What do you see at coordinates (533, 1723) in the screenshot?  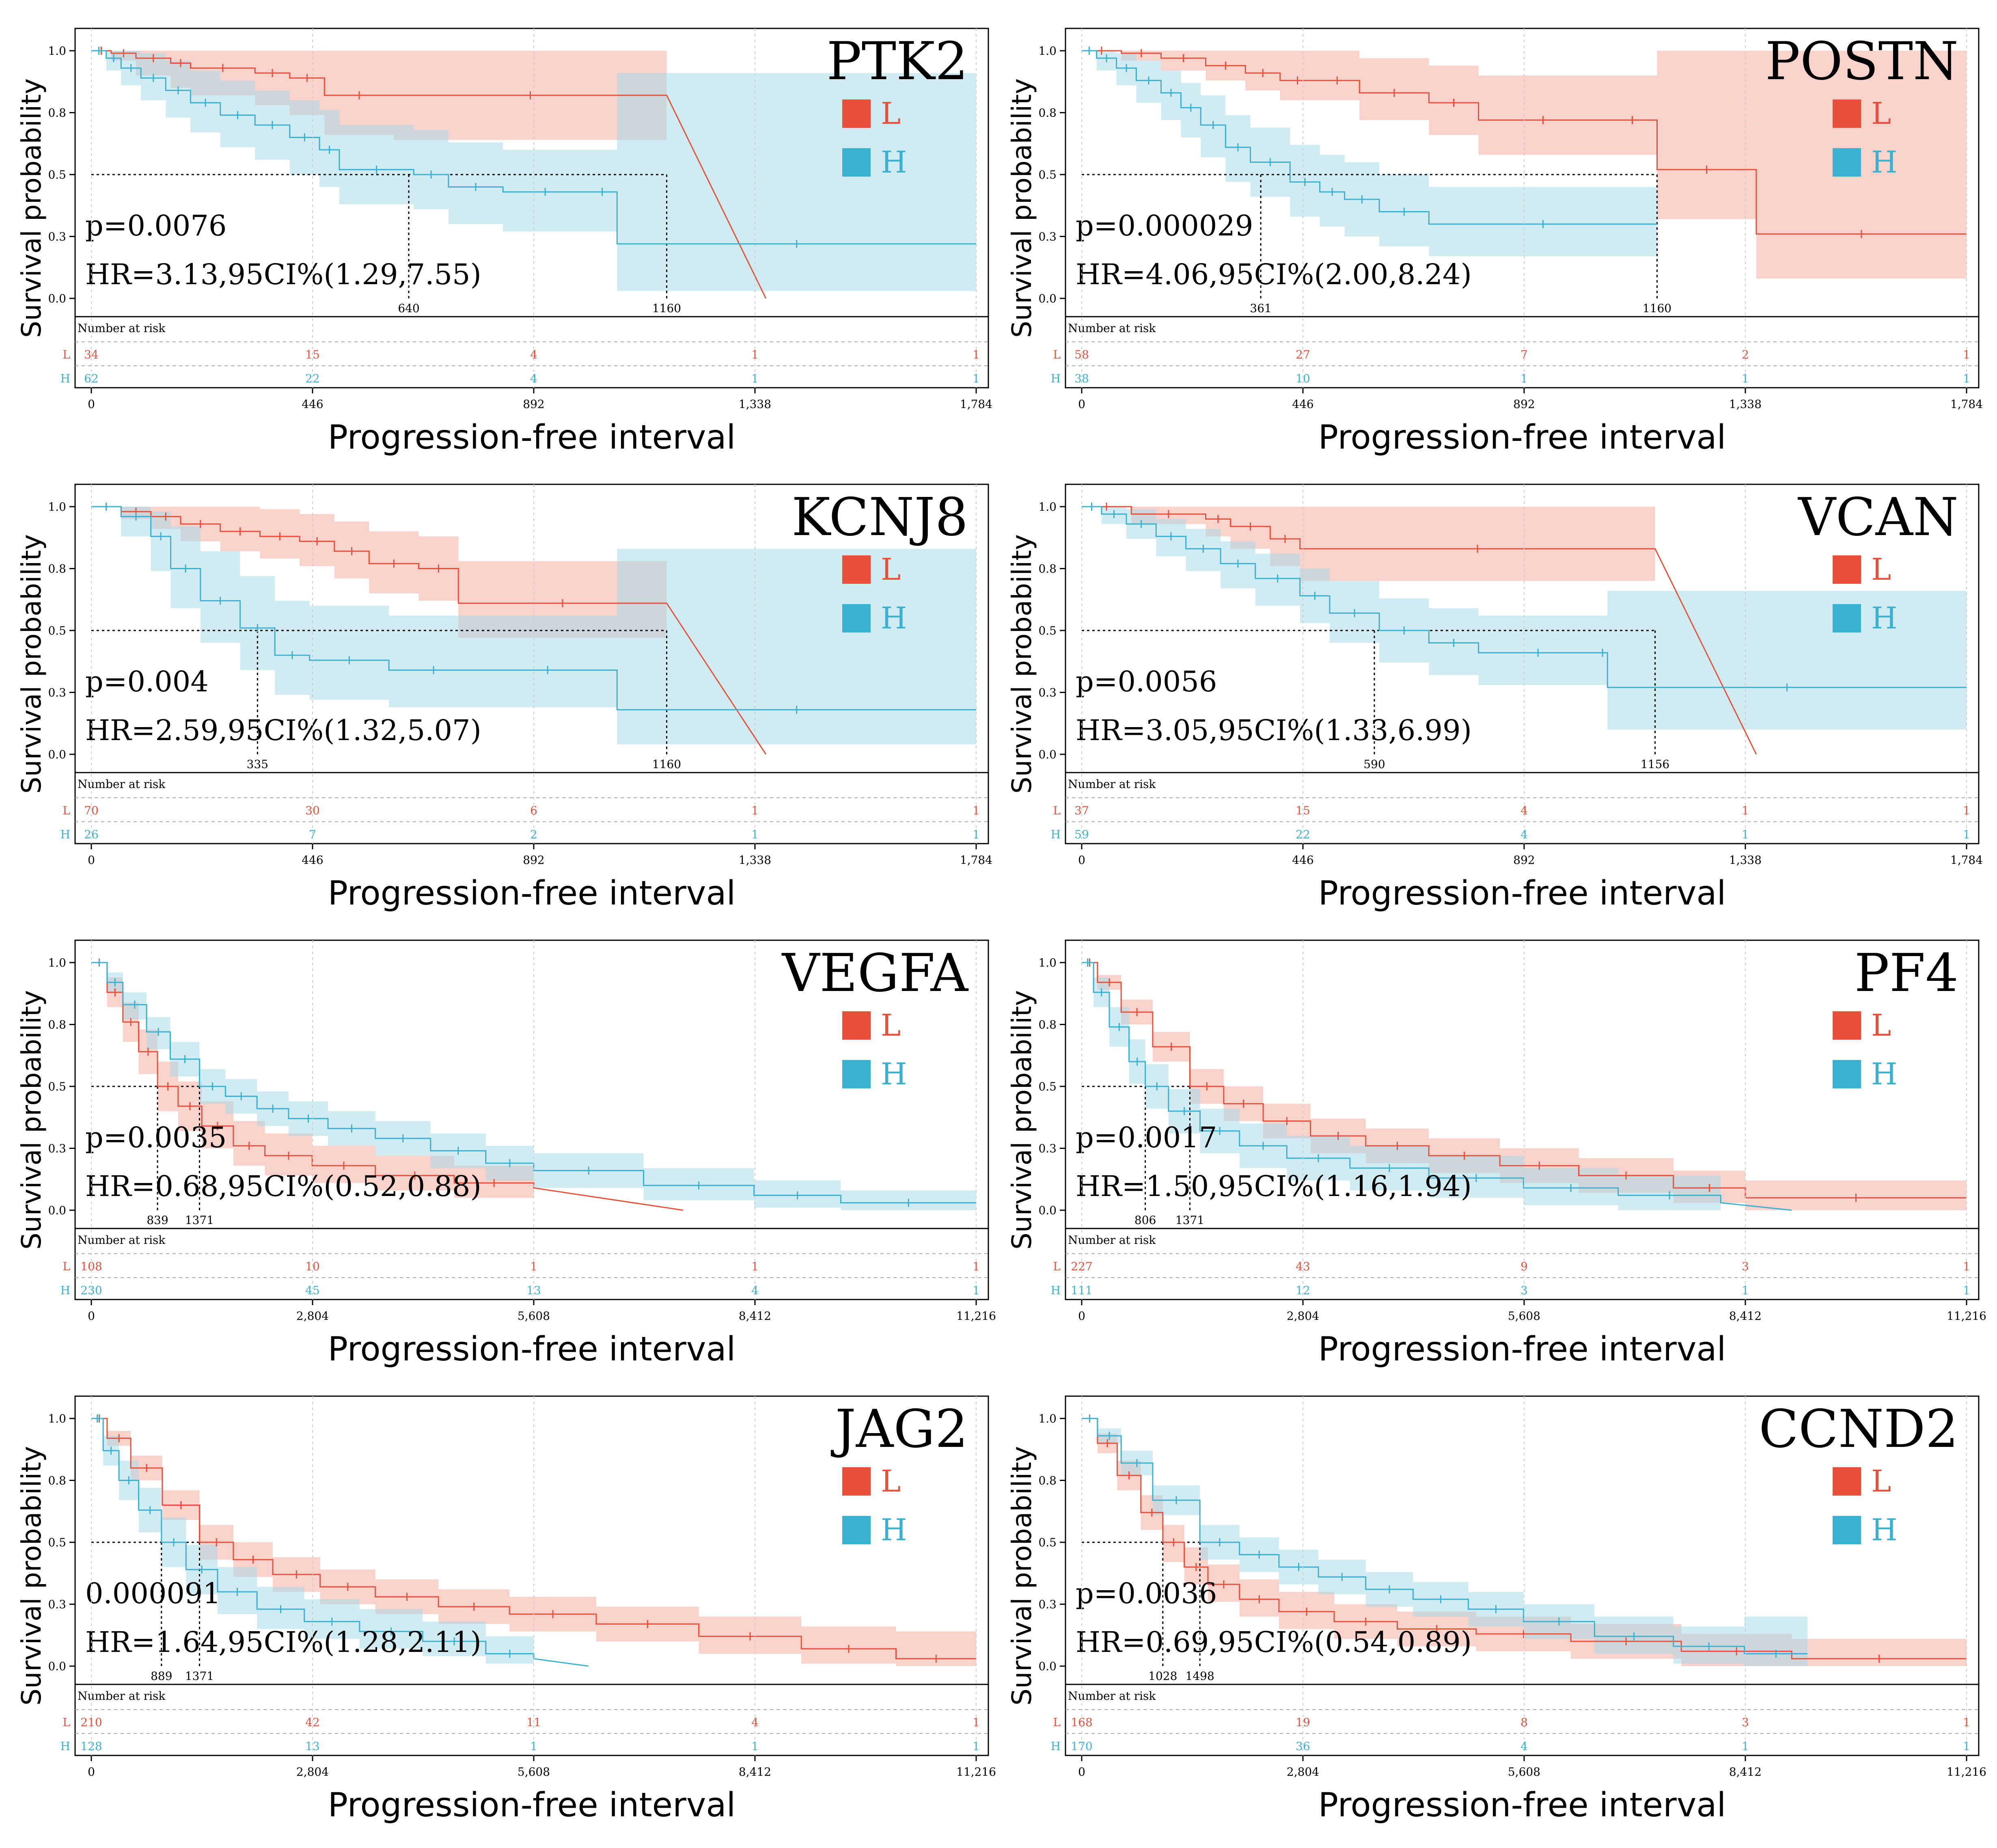 I see `risk-count-low: 11` at bounding box center [533, 1723].